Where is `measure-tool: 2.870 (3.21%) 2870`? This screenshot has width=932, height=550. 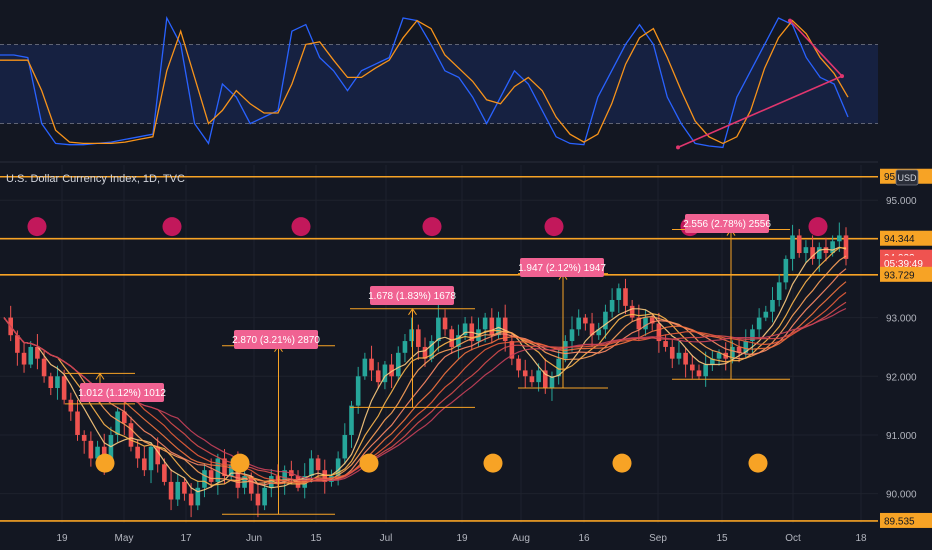
measure-tool: 2.870 (3.21%) 2870 is located at coordinates (278, 422).